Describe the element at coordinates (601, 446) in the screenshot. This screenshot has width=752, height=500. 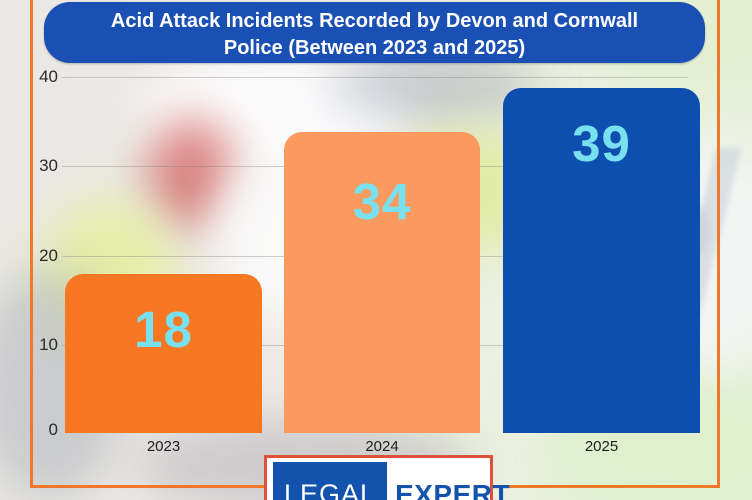
I see `x-axis-label-2025: 2025` at that location.